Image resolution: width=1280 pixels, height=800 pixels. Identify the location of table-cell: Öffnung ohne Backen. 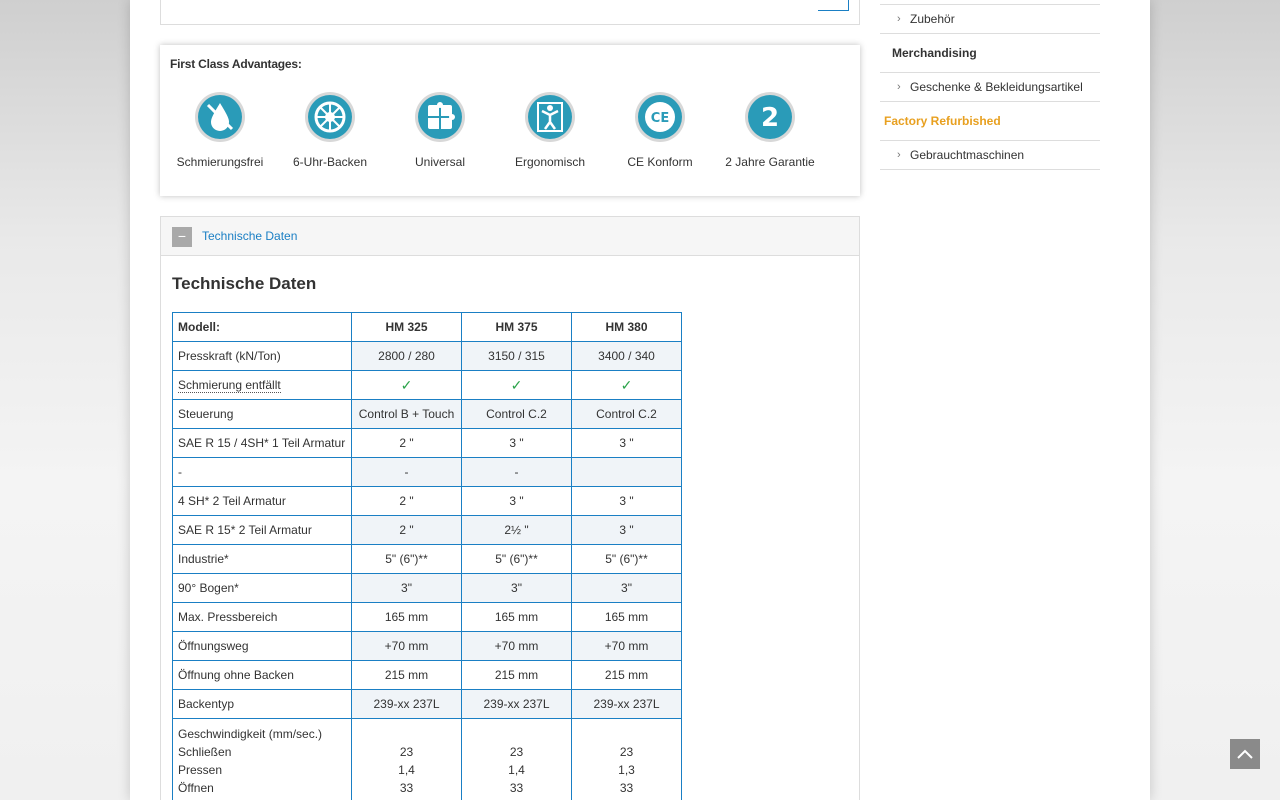
(262, 675).